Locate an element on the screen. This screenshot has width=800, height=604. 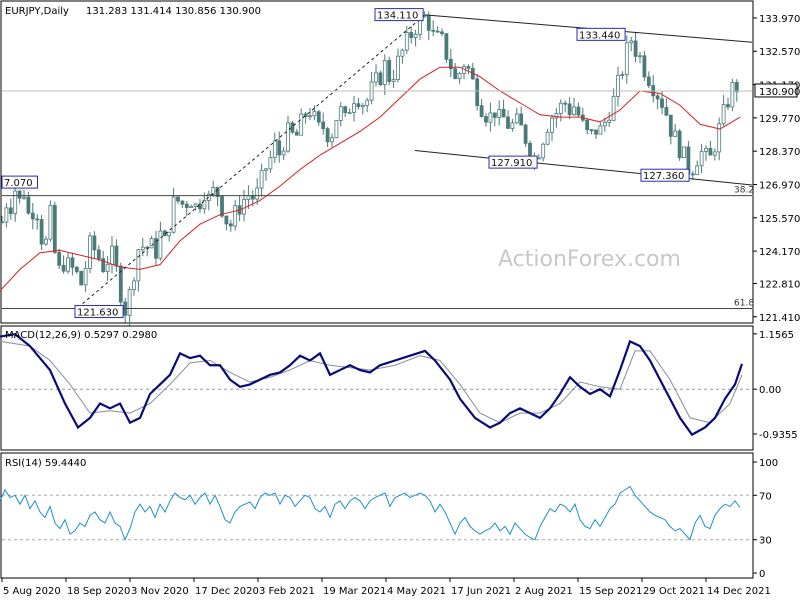
price-label: 134.110 is located at coordinates (397, 16).